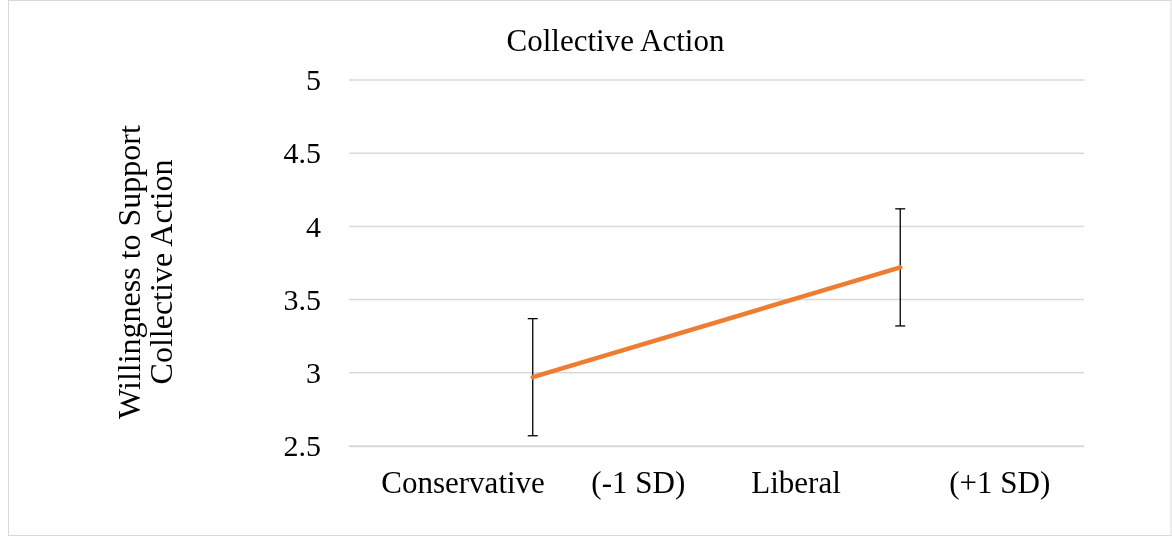 This screenshot has height=537, width=1172. Describe the element at coordinates (313, 372) in the screenshot. I see `y-tick-label: 3` at that location.